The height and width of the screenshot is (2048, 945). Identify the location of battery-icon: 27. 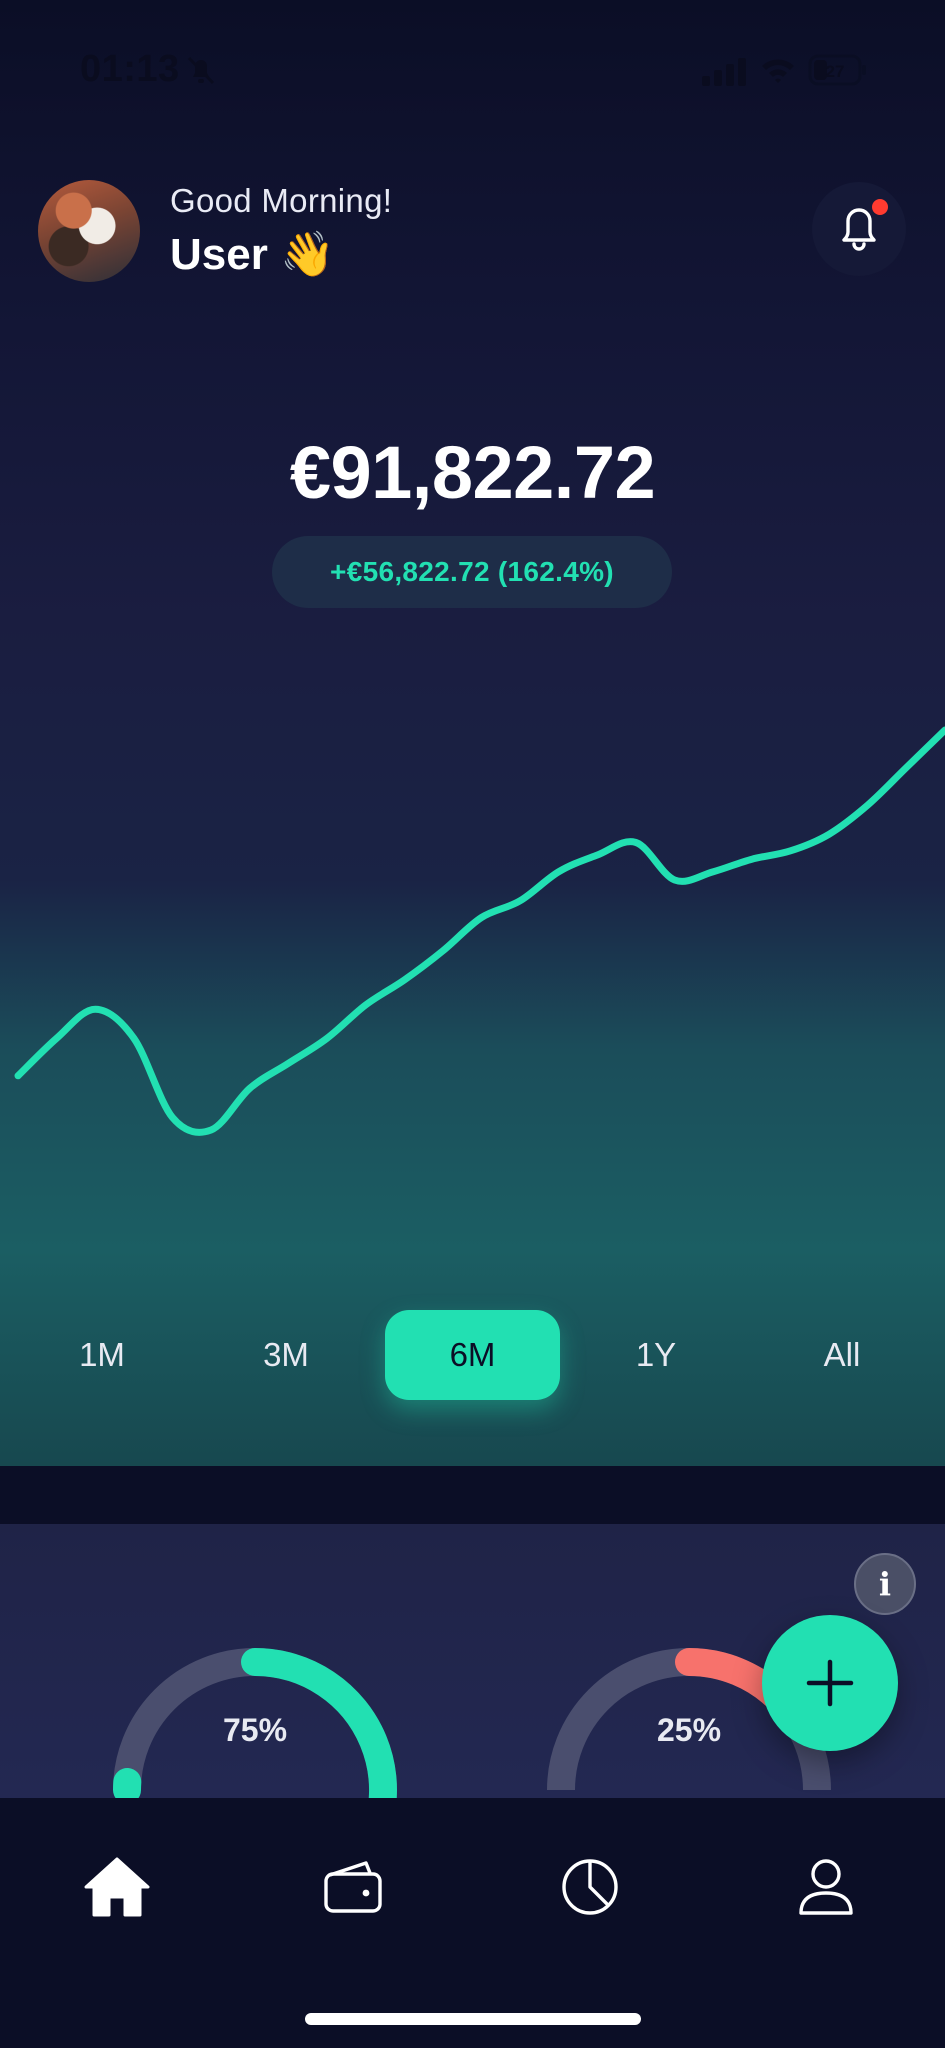
(837, 70).